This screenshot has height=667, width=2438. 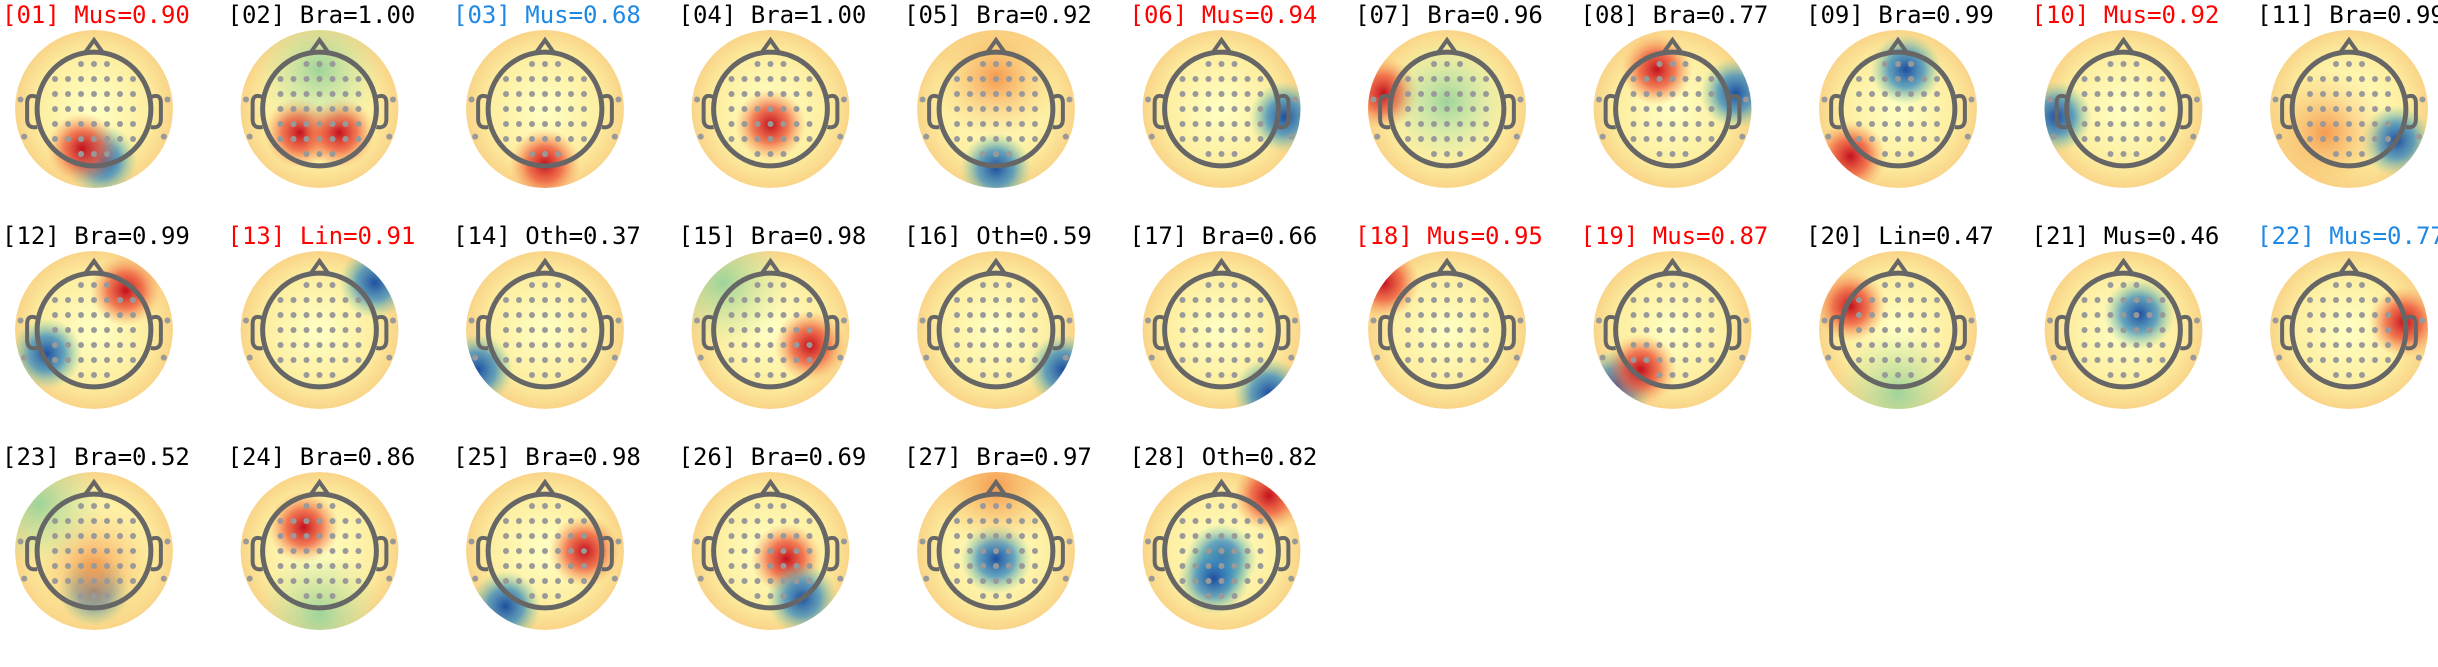 What do you see at coordinates (2347, 315) in the screenshot?
I see `component: [22] Mus=0.77` at bounding box center [2347, 315].